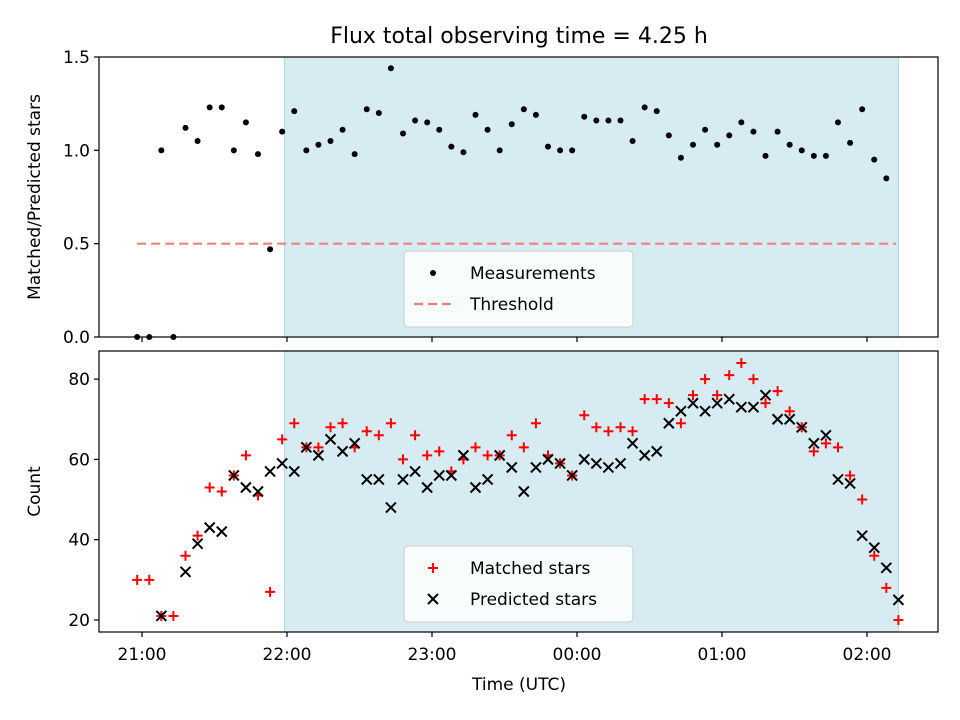 The width and height of the screenshot is (960, 720). What do you see at coordinates (79, 380) in the screenshot?
I see `y-tick-label: 80` at bounding box center [79, 380].